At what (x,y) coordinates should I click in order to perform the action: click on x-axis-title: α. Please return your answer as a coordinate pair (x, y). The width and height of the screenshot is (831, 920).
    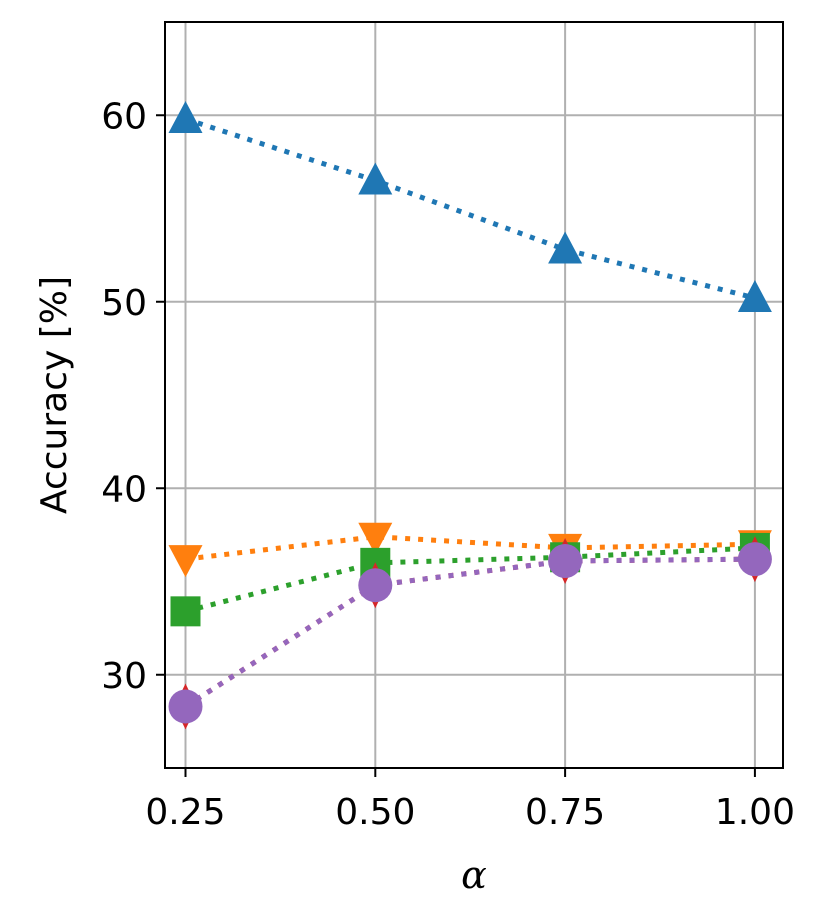
    Looking at the image, I should click on (474, 875).